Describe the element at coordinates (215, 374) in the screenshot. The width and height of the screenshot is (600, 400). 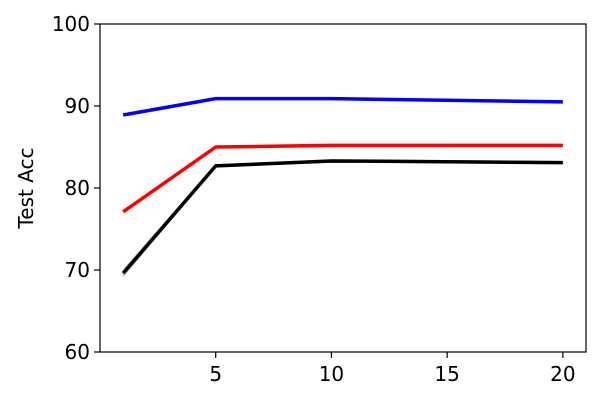
I see `x-tick-label: 5` at that location.